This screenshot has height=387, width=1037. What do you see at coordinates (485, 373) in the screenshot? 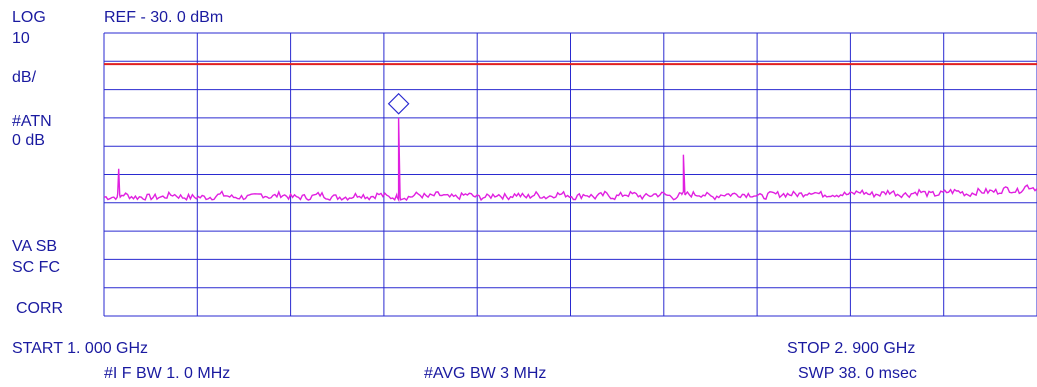
I see `avg-bandwidth-label: #AVG BW 3 MHz` at bounding box center [485, 373].